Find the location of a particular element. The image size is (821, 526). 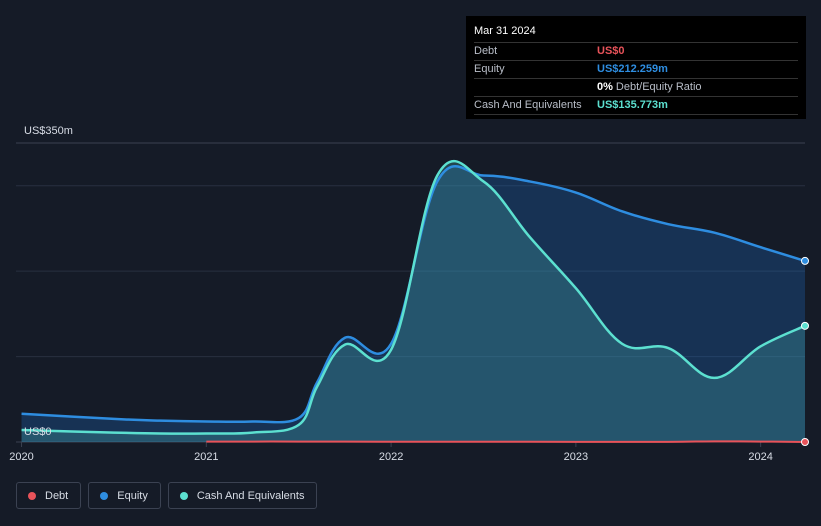

x-tick-label-2024: 2024 is located at coordinates (760, 457).